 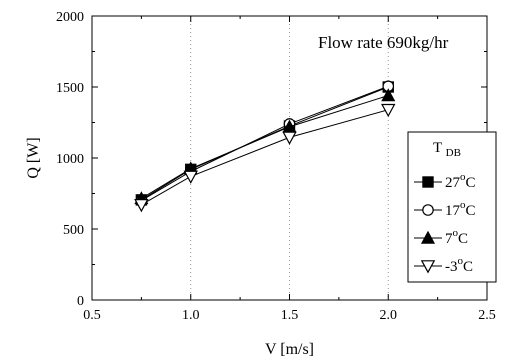 What do you see at coordinates (443, 265) in the screenshot?
I see `legend-entry: -3oC` at bounding box center [443, 265].